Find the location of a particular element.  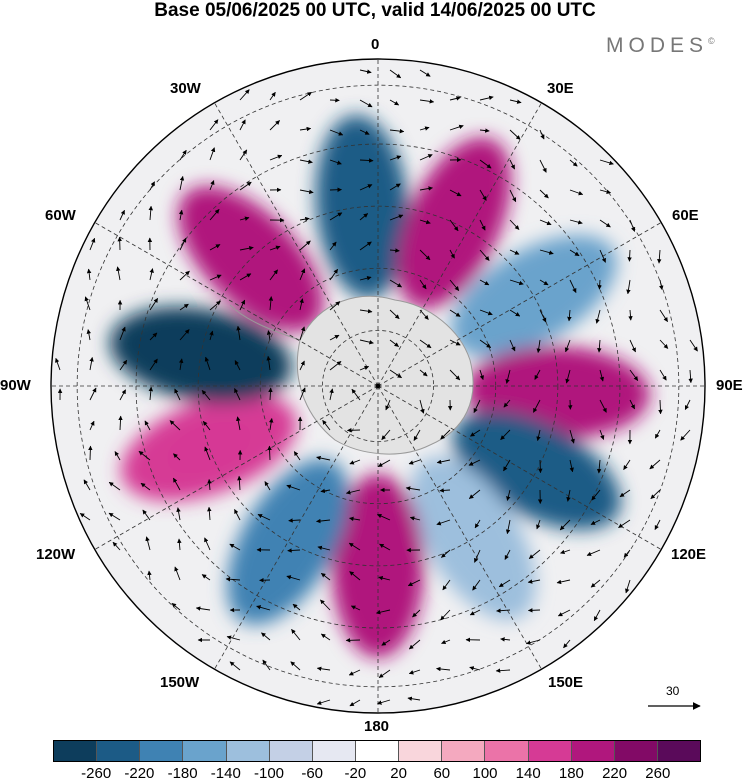

colorbar-tick-label: -180 is located at coordinates (182, 773).